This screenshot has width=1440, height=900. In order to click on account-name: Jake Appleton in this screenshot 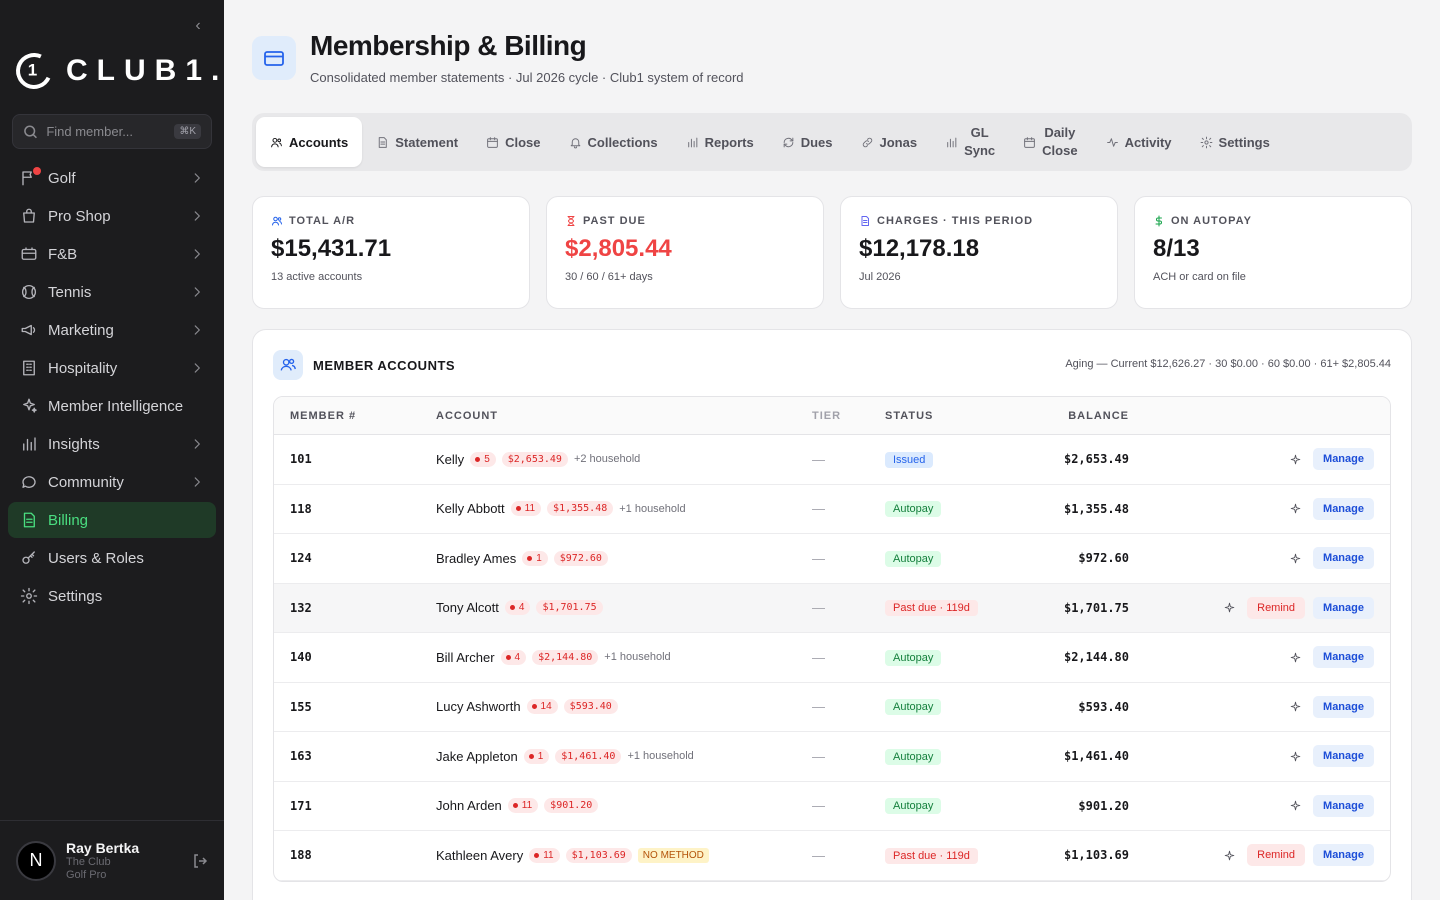, I will do `click(477, 756)`.